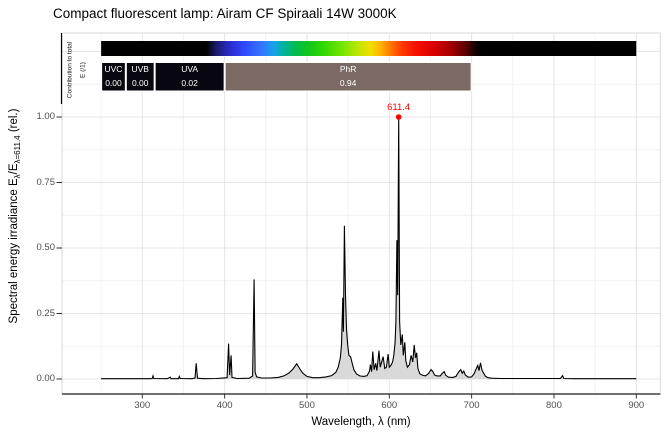  I want to click on waveband-label-uva: UVA, so click(190, 69).